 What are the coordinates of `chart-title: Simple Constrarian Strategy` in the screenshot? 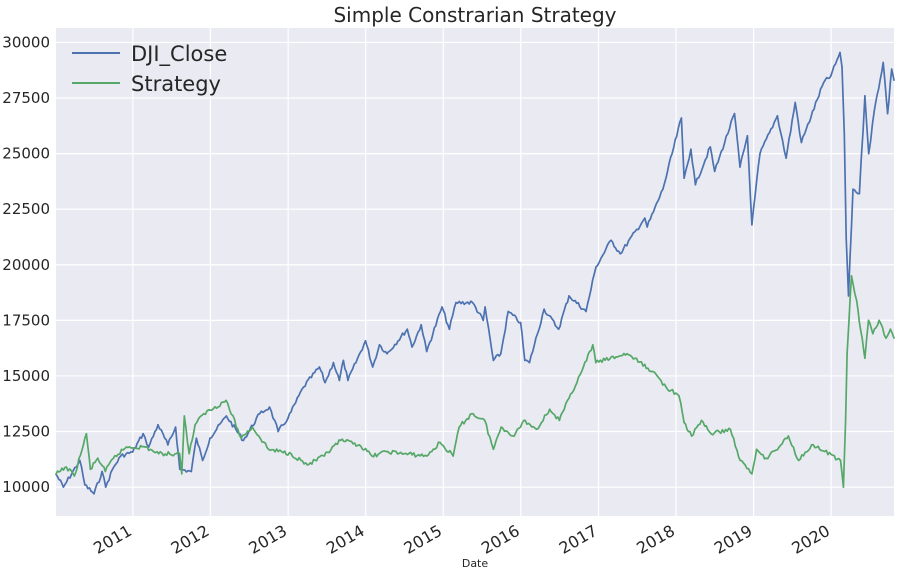 It's located at (474, 15).